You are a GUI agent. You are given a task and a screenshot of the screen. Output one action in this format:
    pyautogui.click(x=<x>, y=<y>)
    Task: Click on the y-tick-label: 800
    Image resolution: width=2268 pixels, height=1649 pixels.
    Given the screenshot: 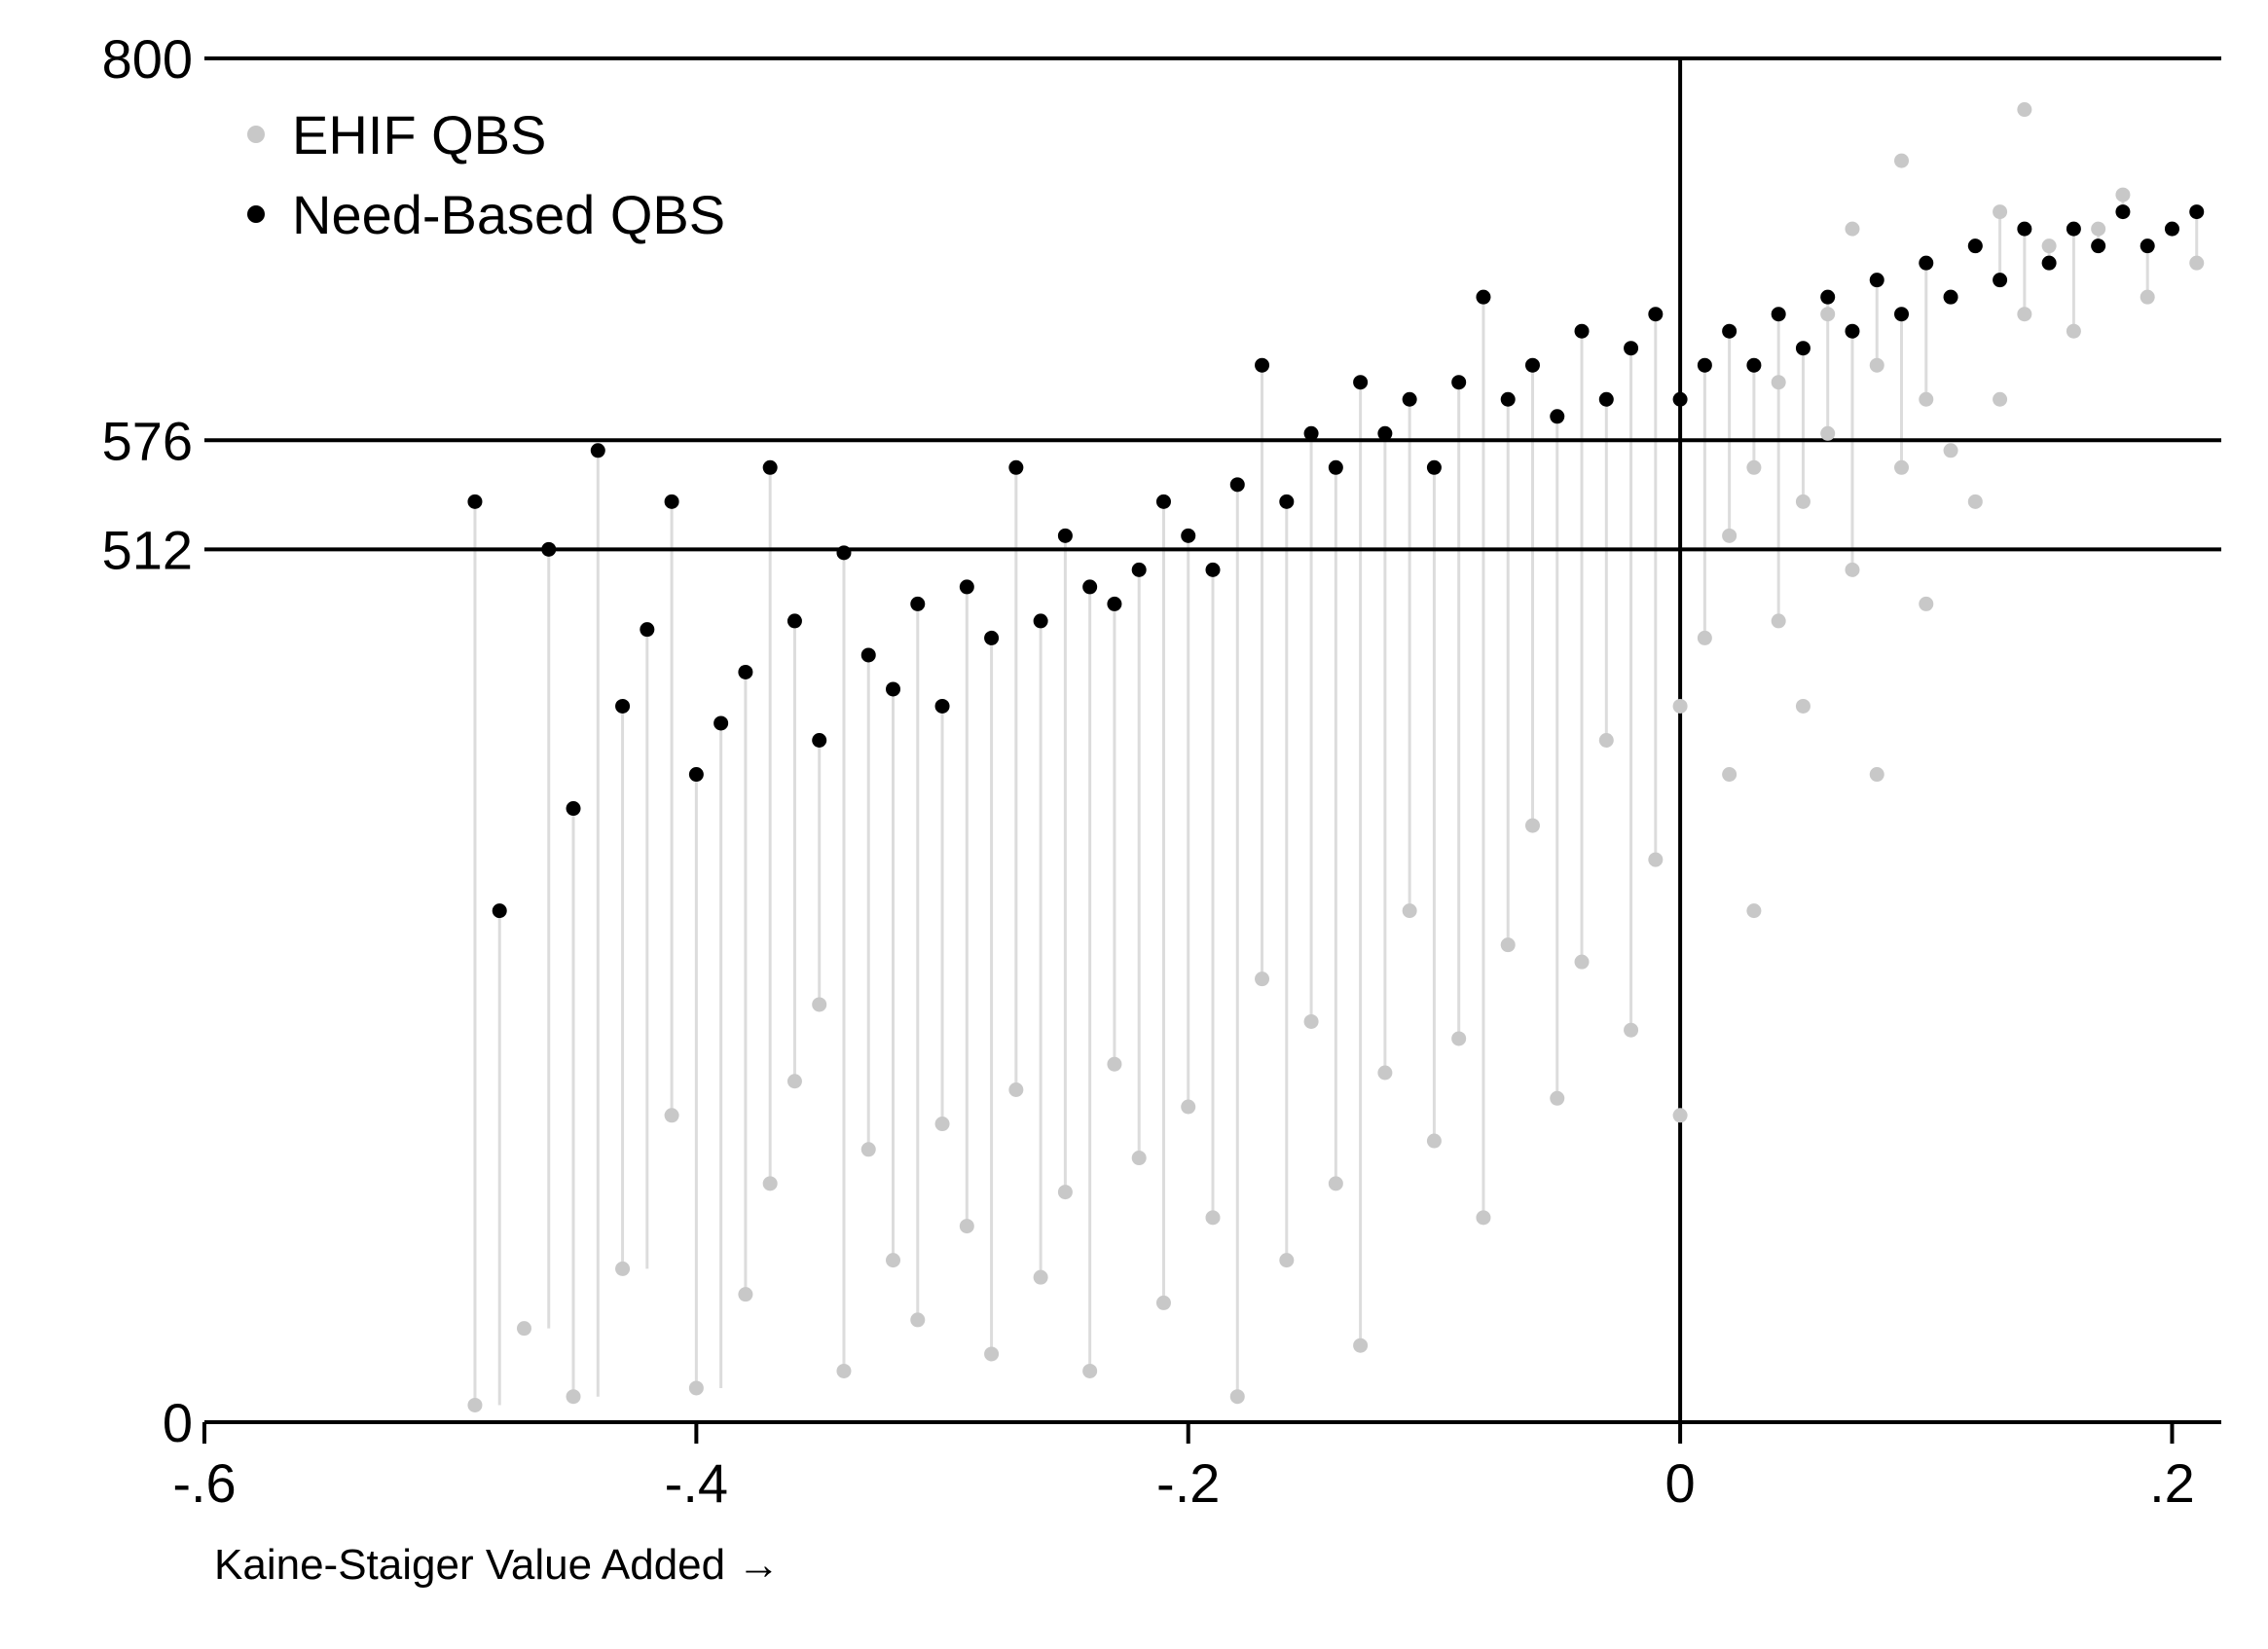 What is the action you would take?
    pyautogui.click(x=147, y=59)
    